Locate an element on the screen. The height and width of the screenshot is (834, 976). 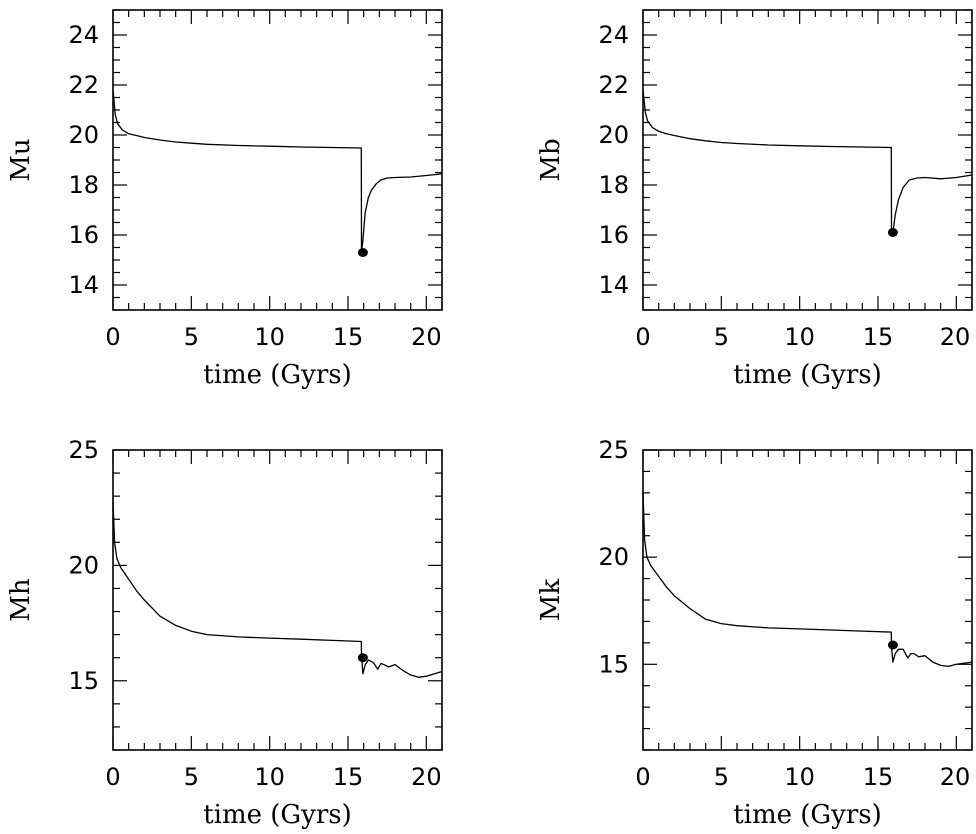
y-axis-label: Mk is located at coordinates (551, 600).